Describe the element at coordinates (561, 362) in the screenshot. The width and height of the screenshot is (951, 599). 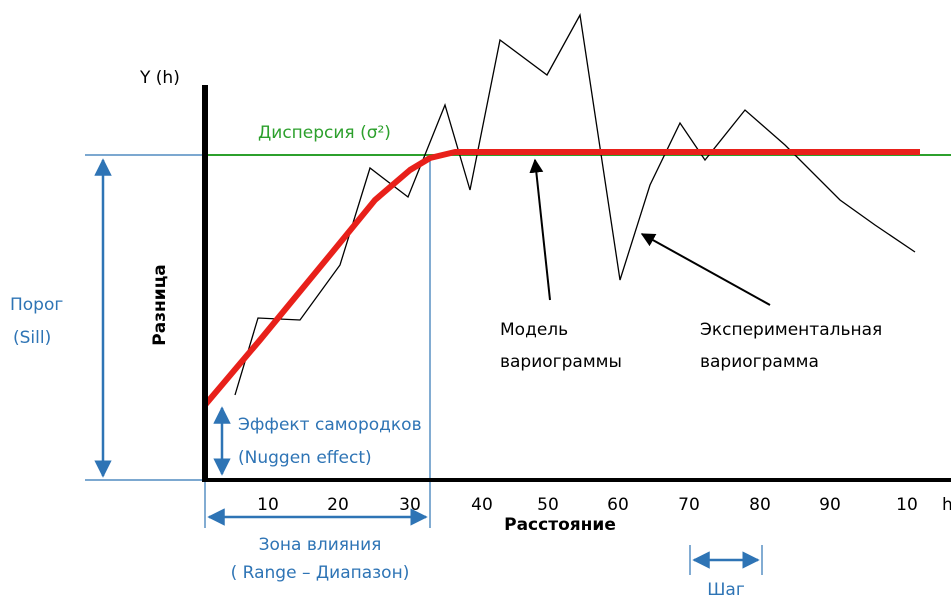
I see `model-sublabel: вариограммы` at that location.